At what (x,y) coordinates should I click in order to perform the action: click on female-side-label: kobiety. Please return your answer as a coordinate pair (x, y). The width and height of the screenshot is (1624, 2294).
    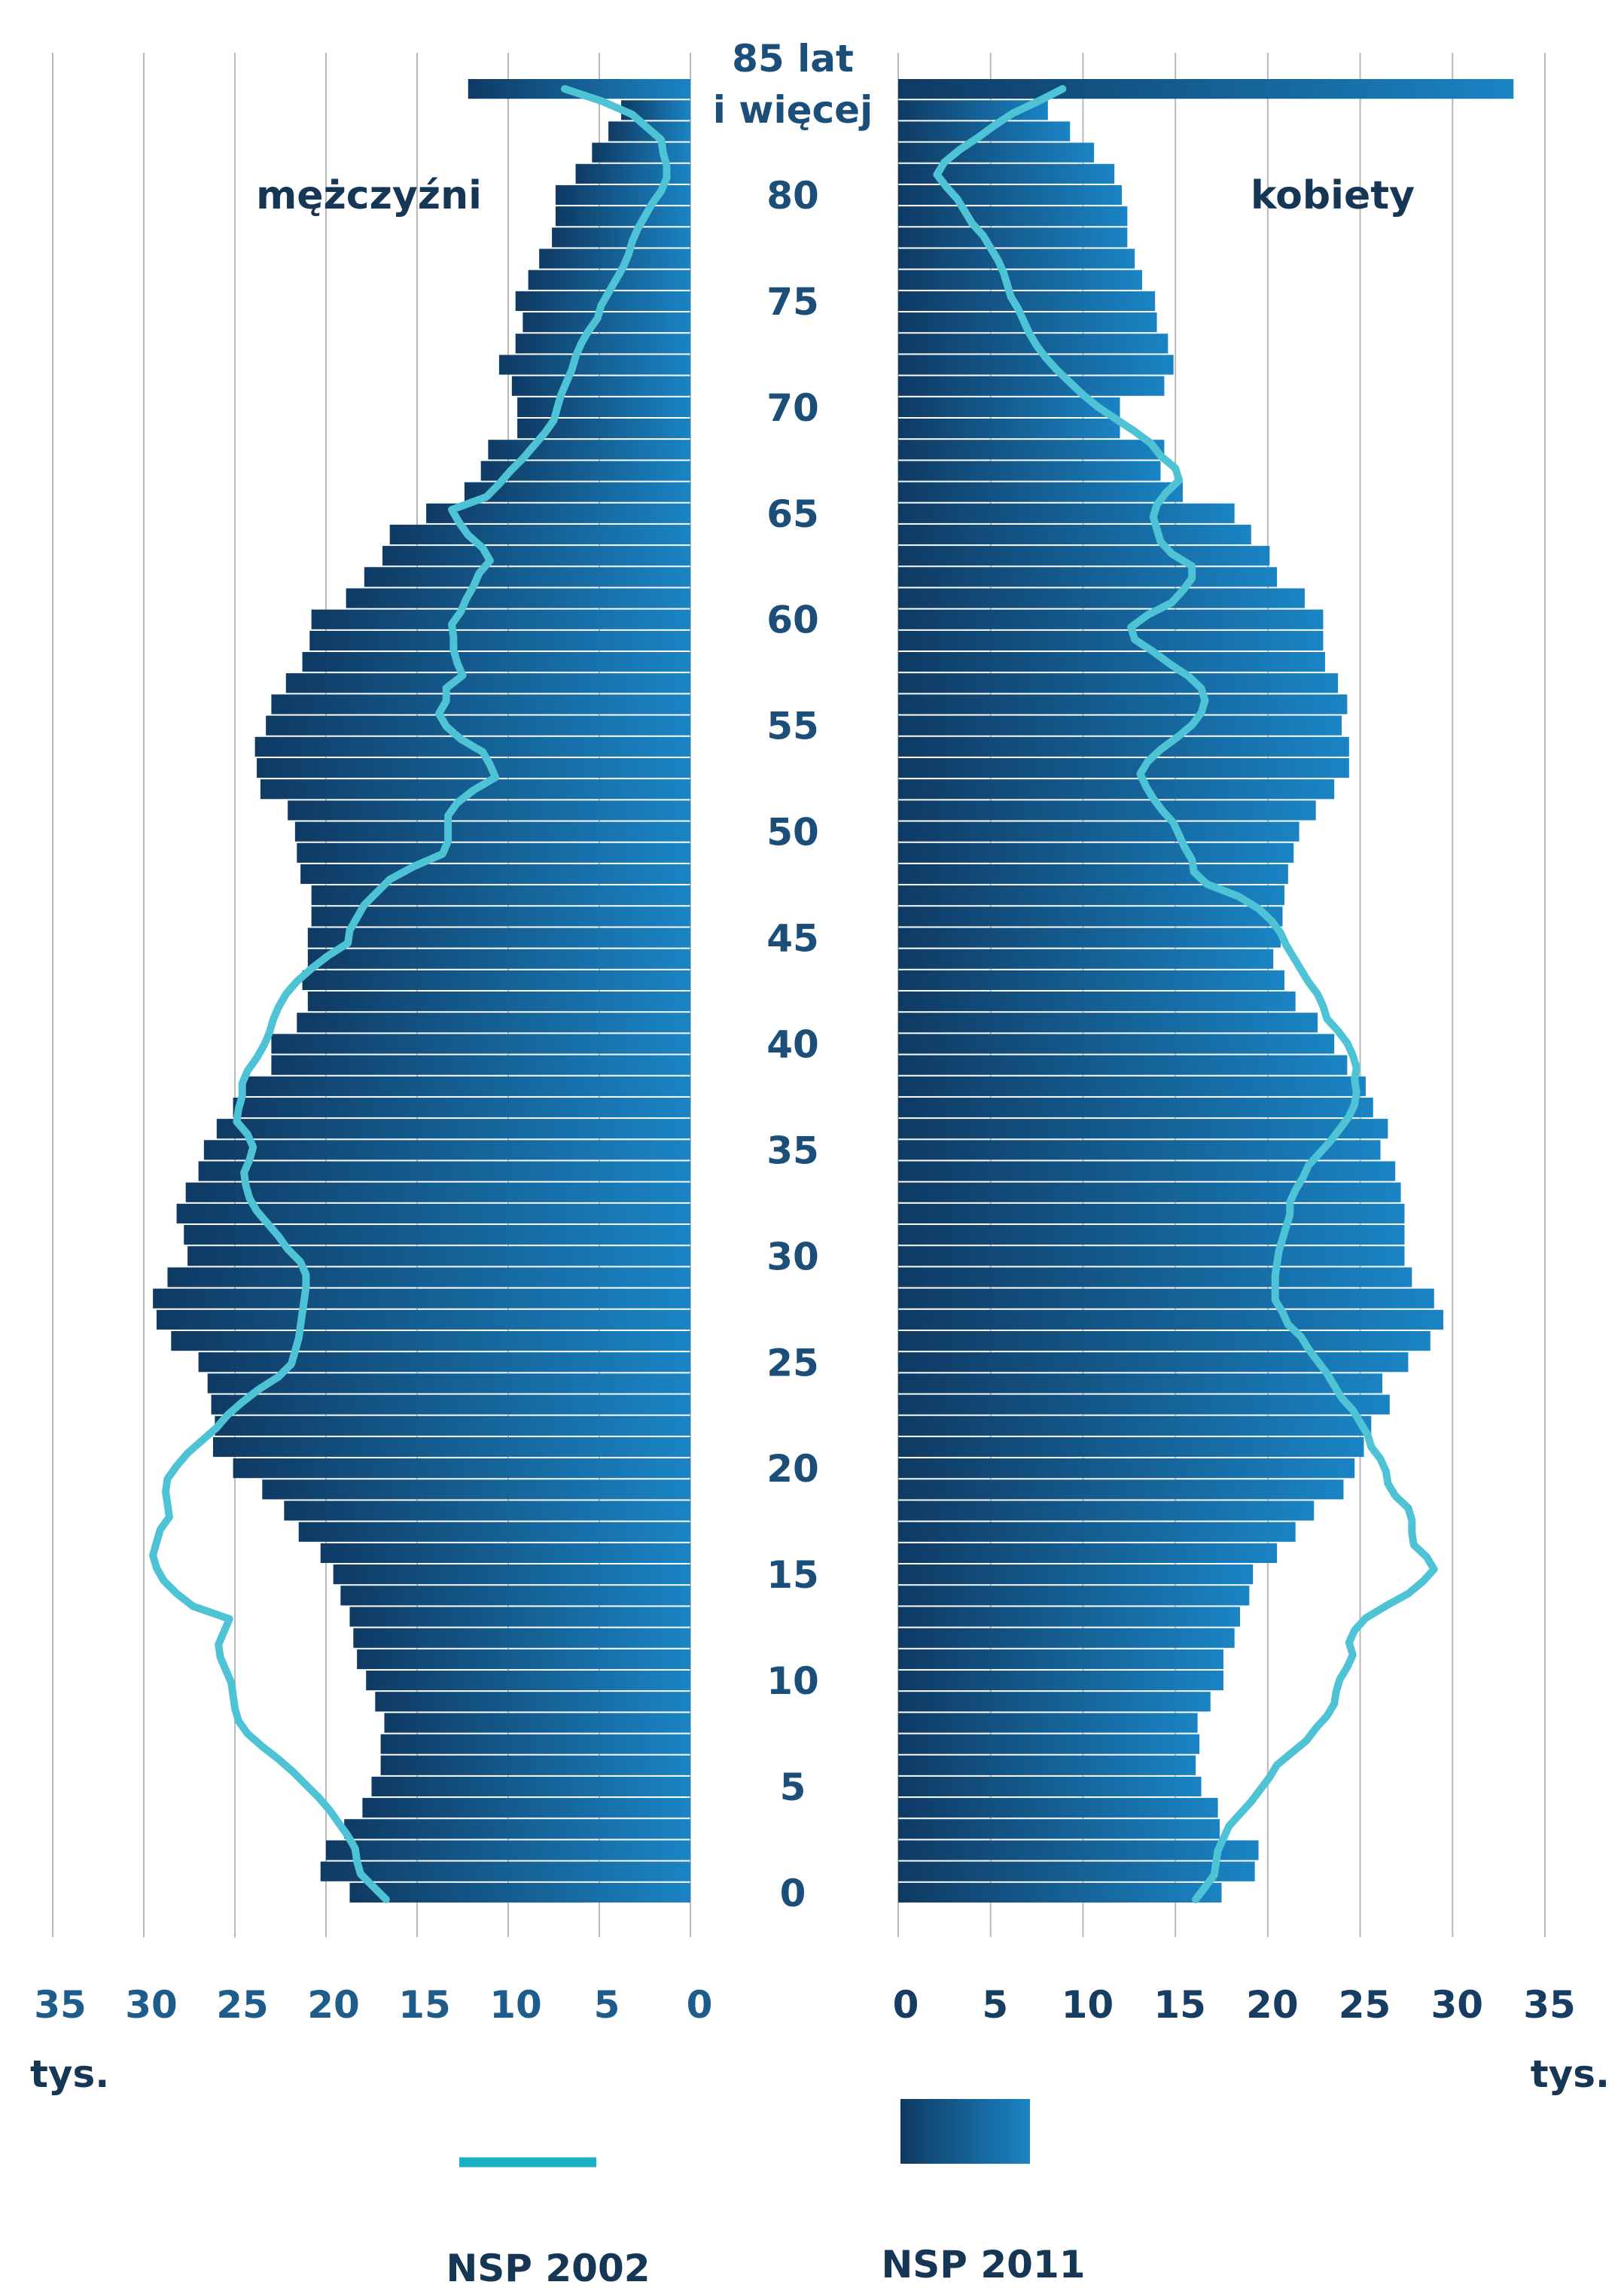
    Looking at the image, I should click on (1333, 195).